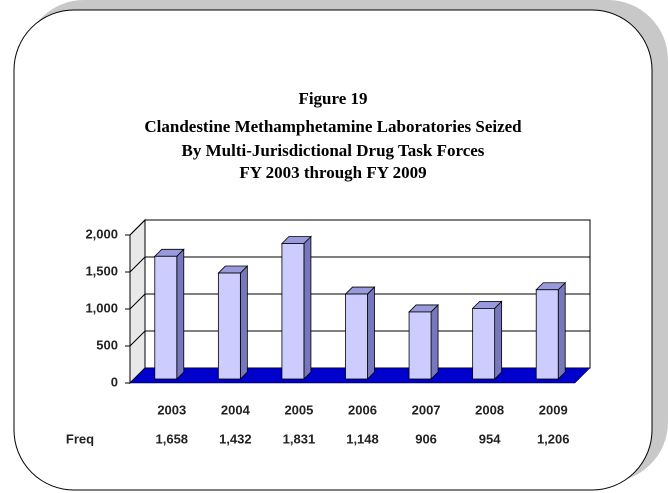 The image size is (668, 493). I want to click on x-tick-label: 2007, so click(426, 409).